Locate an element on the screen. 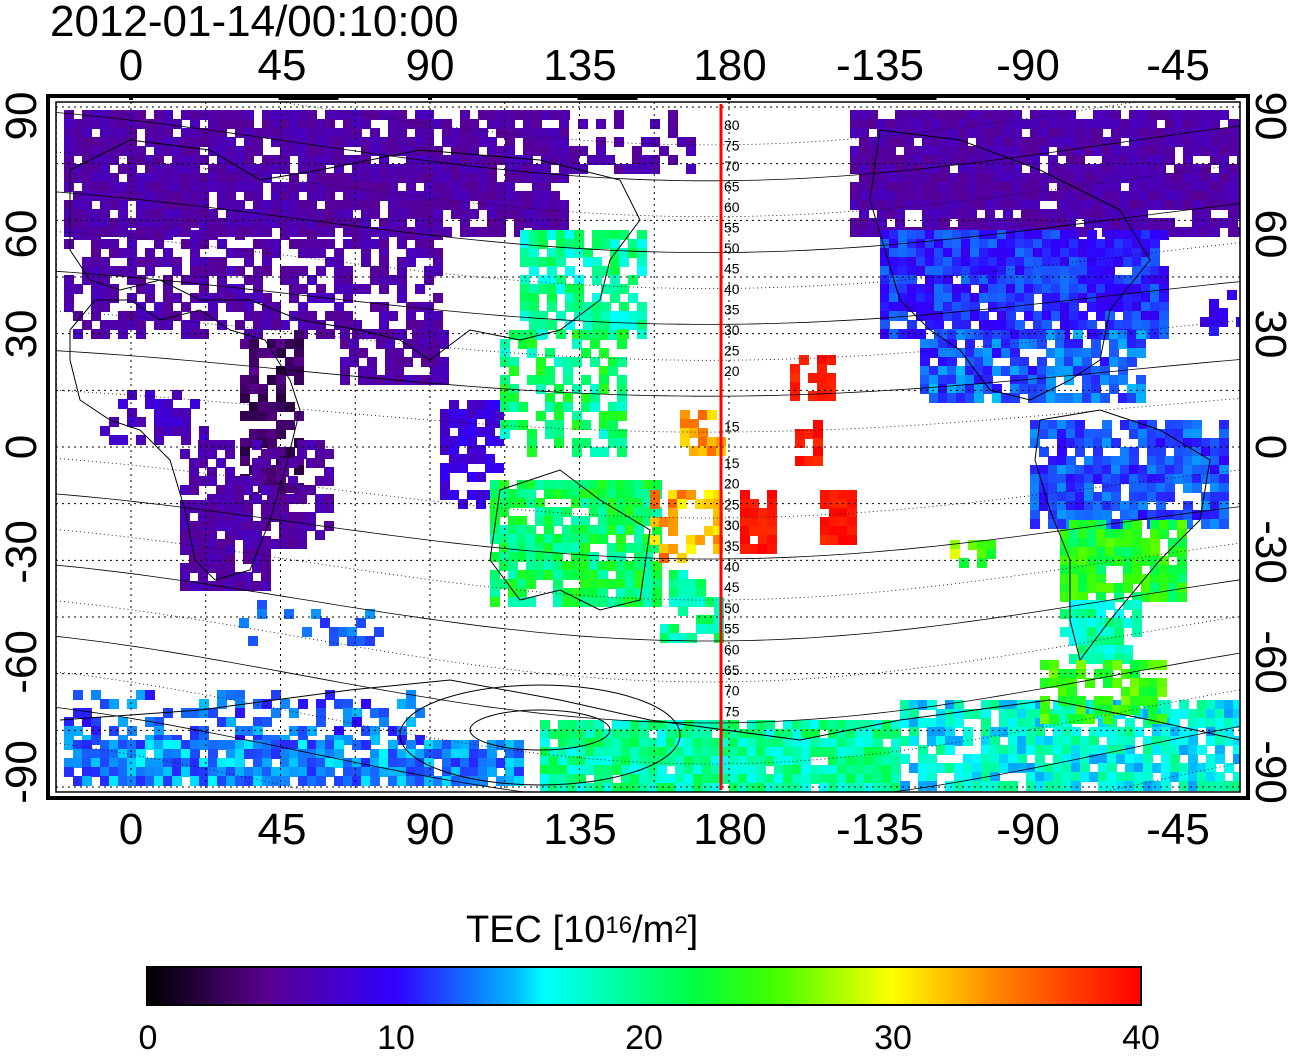 The height and width of the screenshot is (1057, 1292). mag-lat-label: 15 is located at coordinates (732, 427).